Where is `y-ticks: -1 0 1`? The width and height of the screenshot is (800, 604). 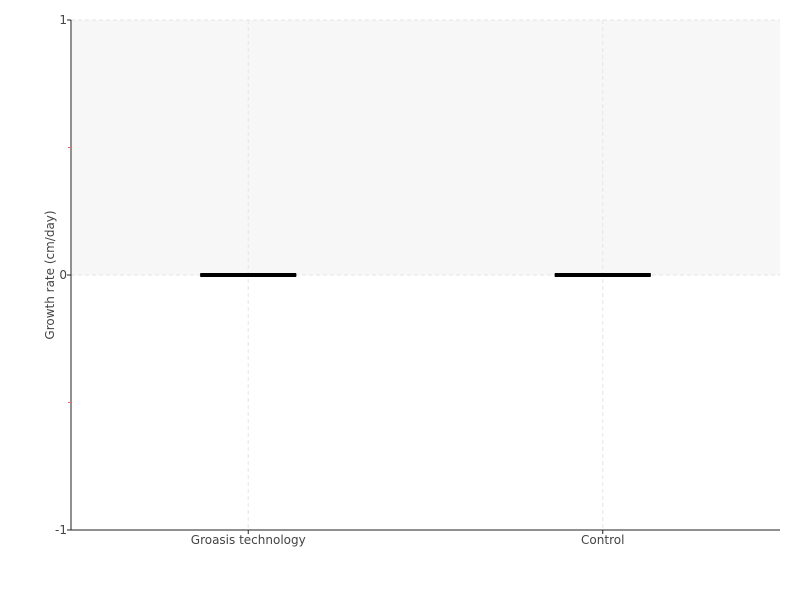 y-ticks: -1 0 1 is located at coordinates (63, 275).